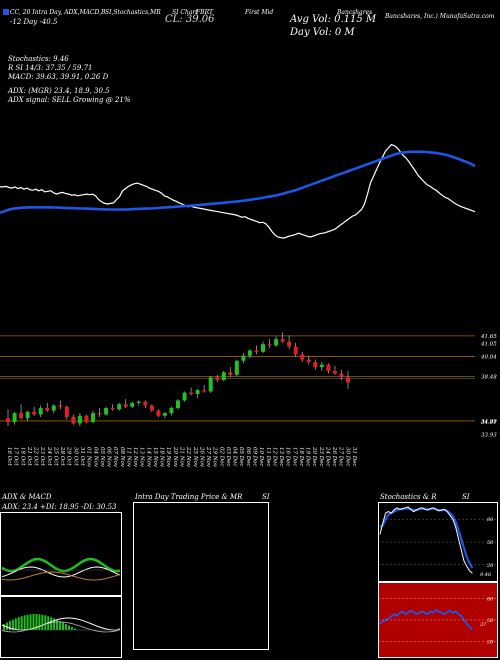 This screenshot has width=500, height=660. Describe the element at coordinates (488, 345) in the screenshot. I see `price-level-label: 41.05` at that location.